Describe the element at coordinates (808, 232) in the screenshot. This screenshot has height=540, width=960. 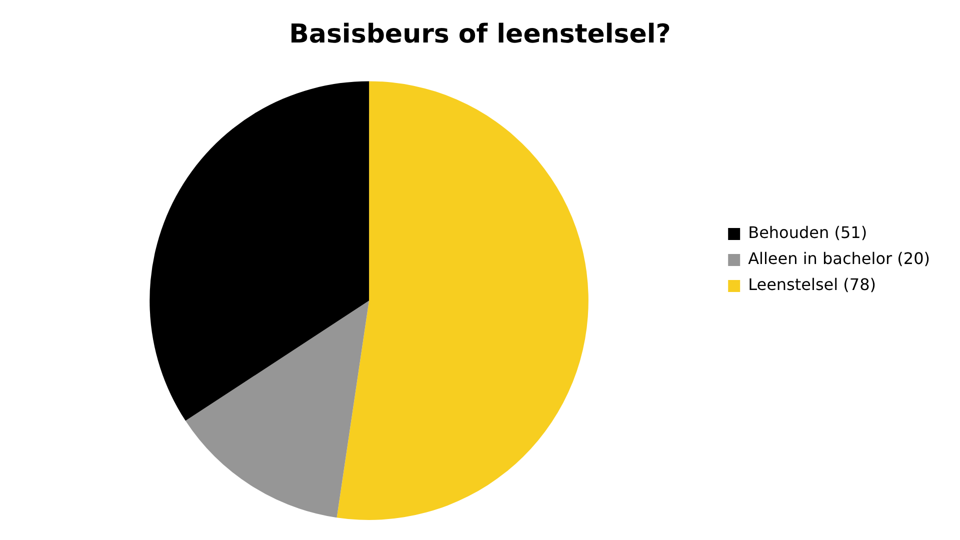
I see `legend-label: Behouden (51)` at that location.